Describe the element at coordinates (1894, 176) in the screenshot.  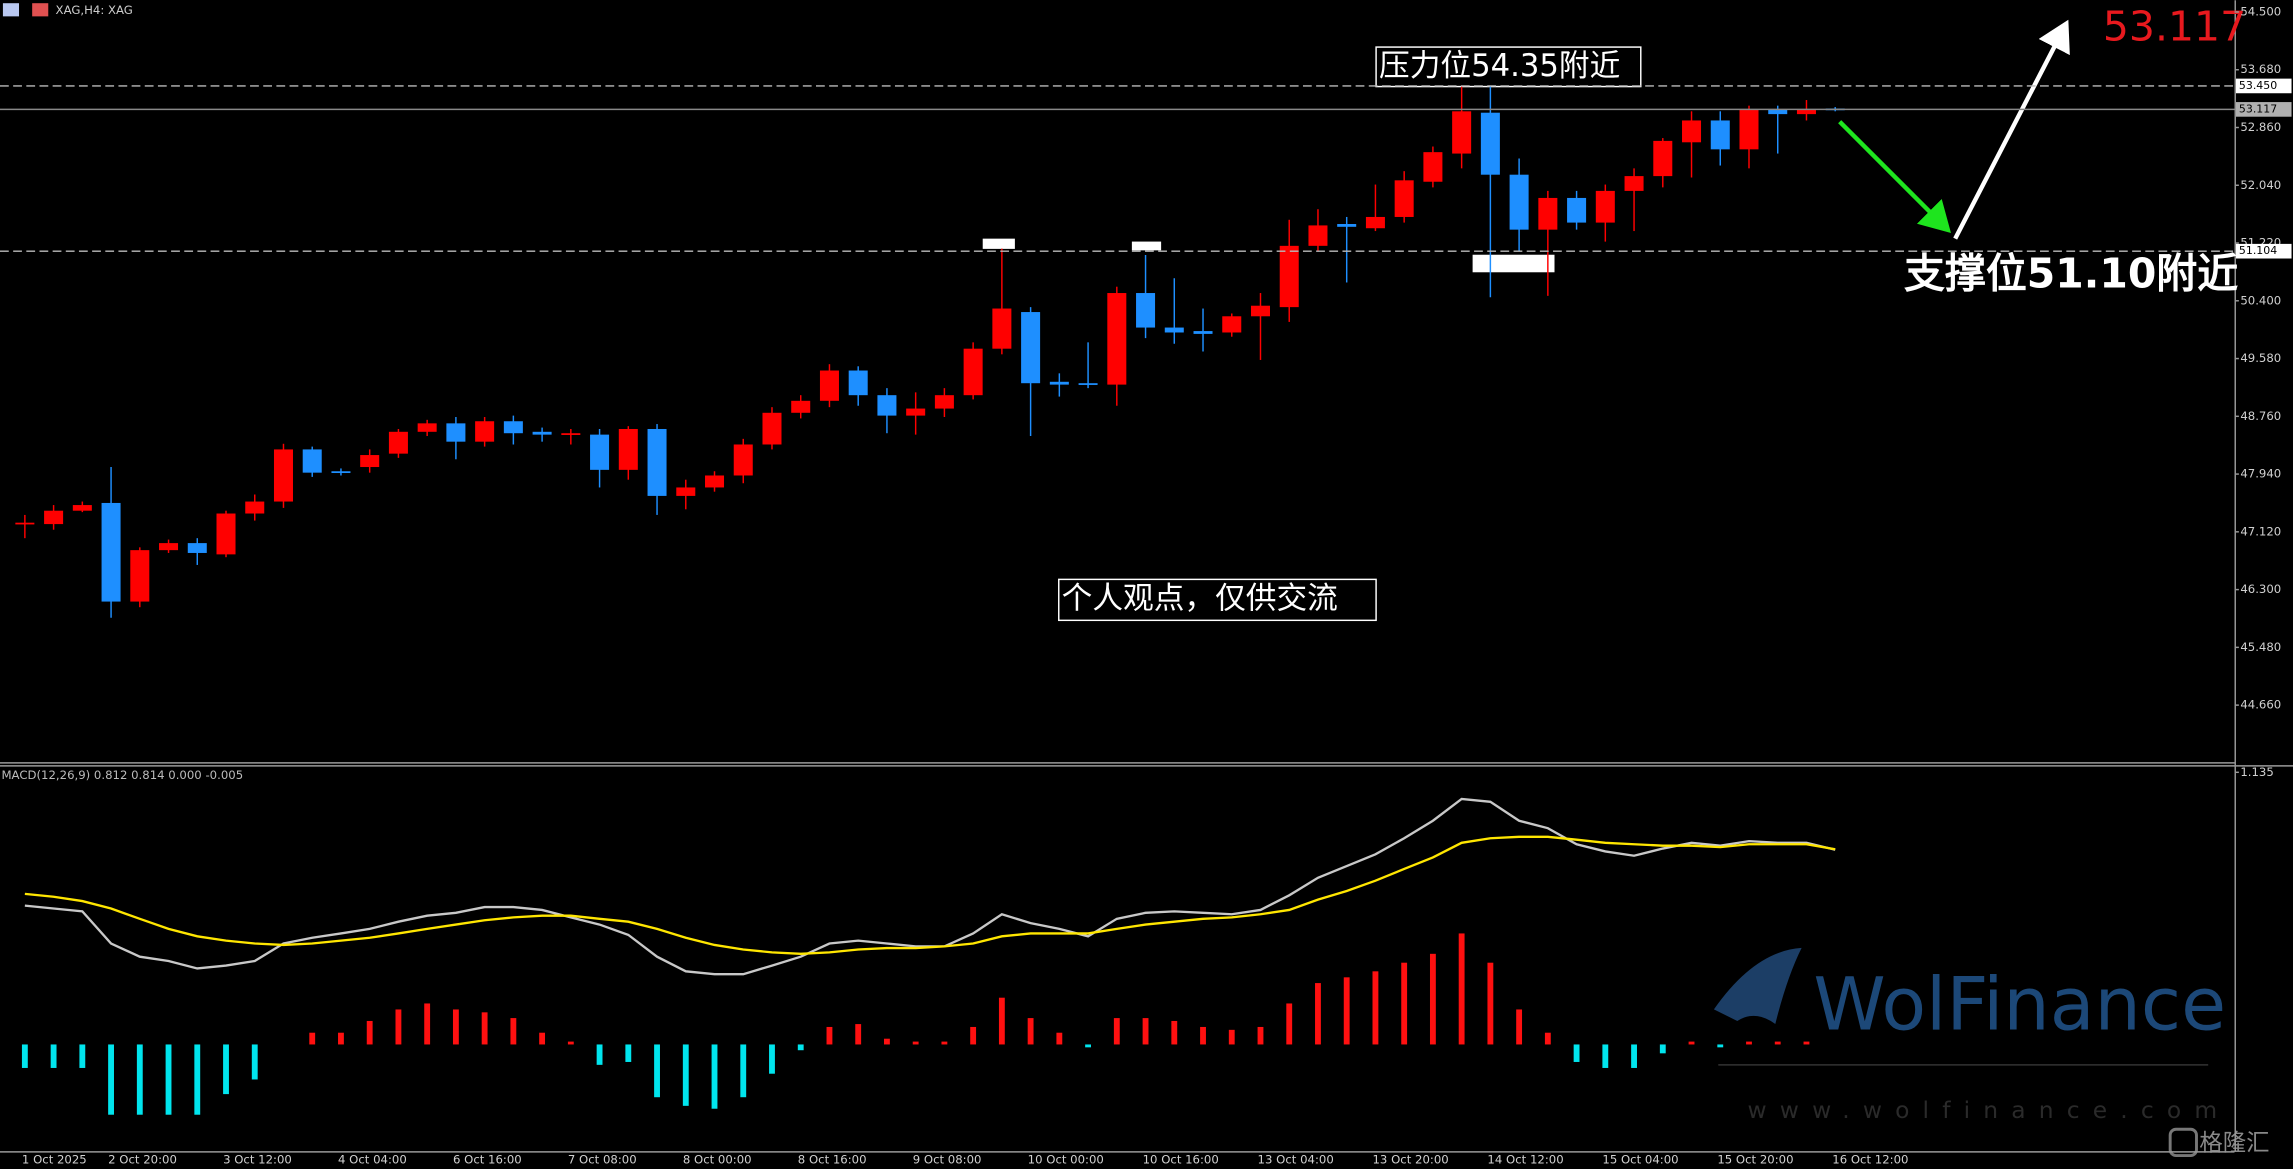
I see `arrow-down` at that location.